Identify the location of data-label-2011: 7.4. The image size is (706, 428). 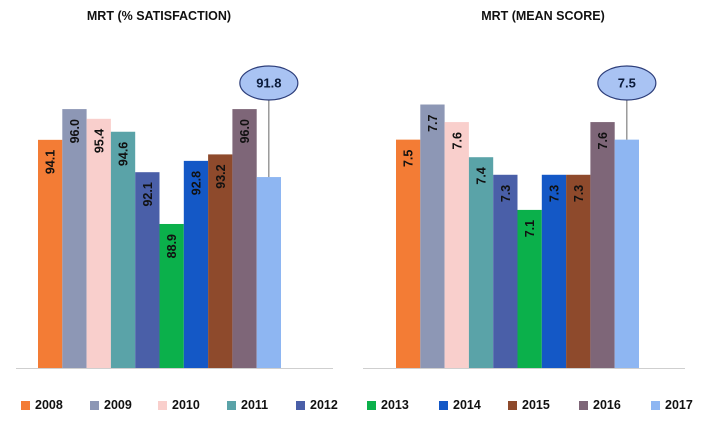
(482, 175).